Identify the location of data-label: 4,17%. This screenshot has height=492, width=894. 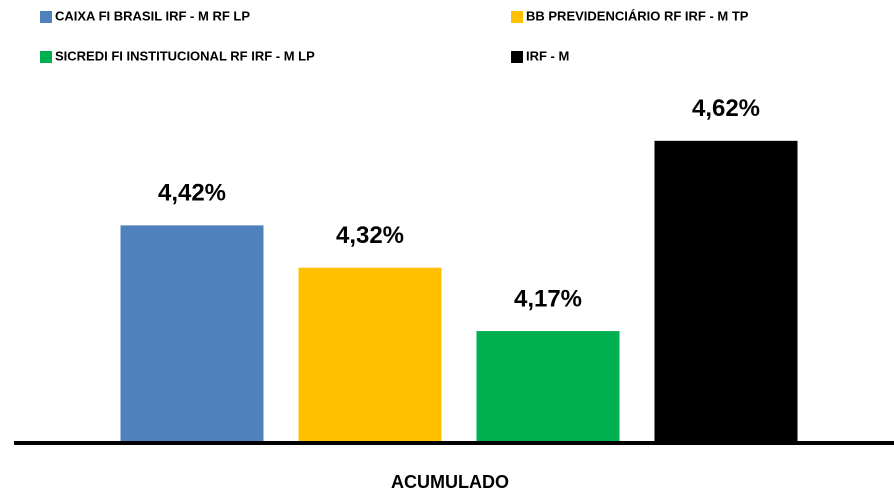
(548, 298).